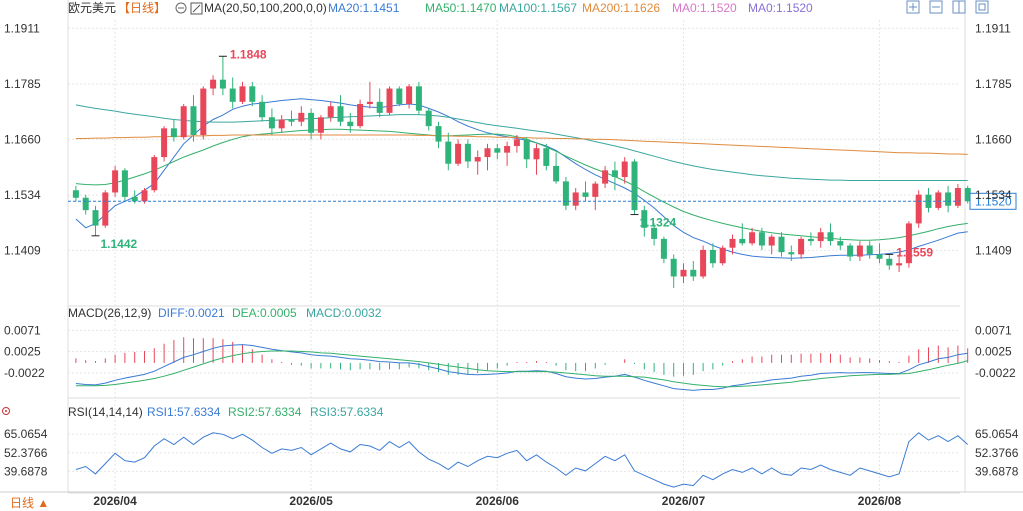 The width and height of the screenshot is (1023, 511). Describe the element at coordinates (109, 313) in the screenshot. I see `macd-title: MACD(26,12,9)` at that location.